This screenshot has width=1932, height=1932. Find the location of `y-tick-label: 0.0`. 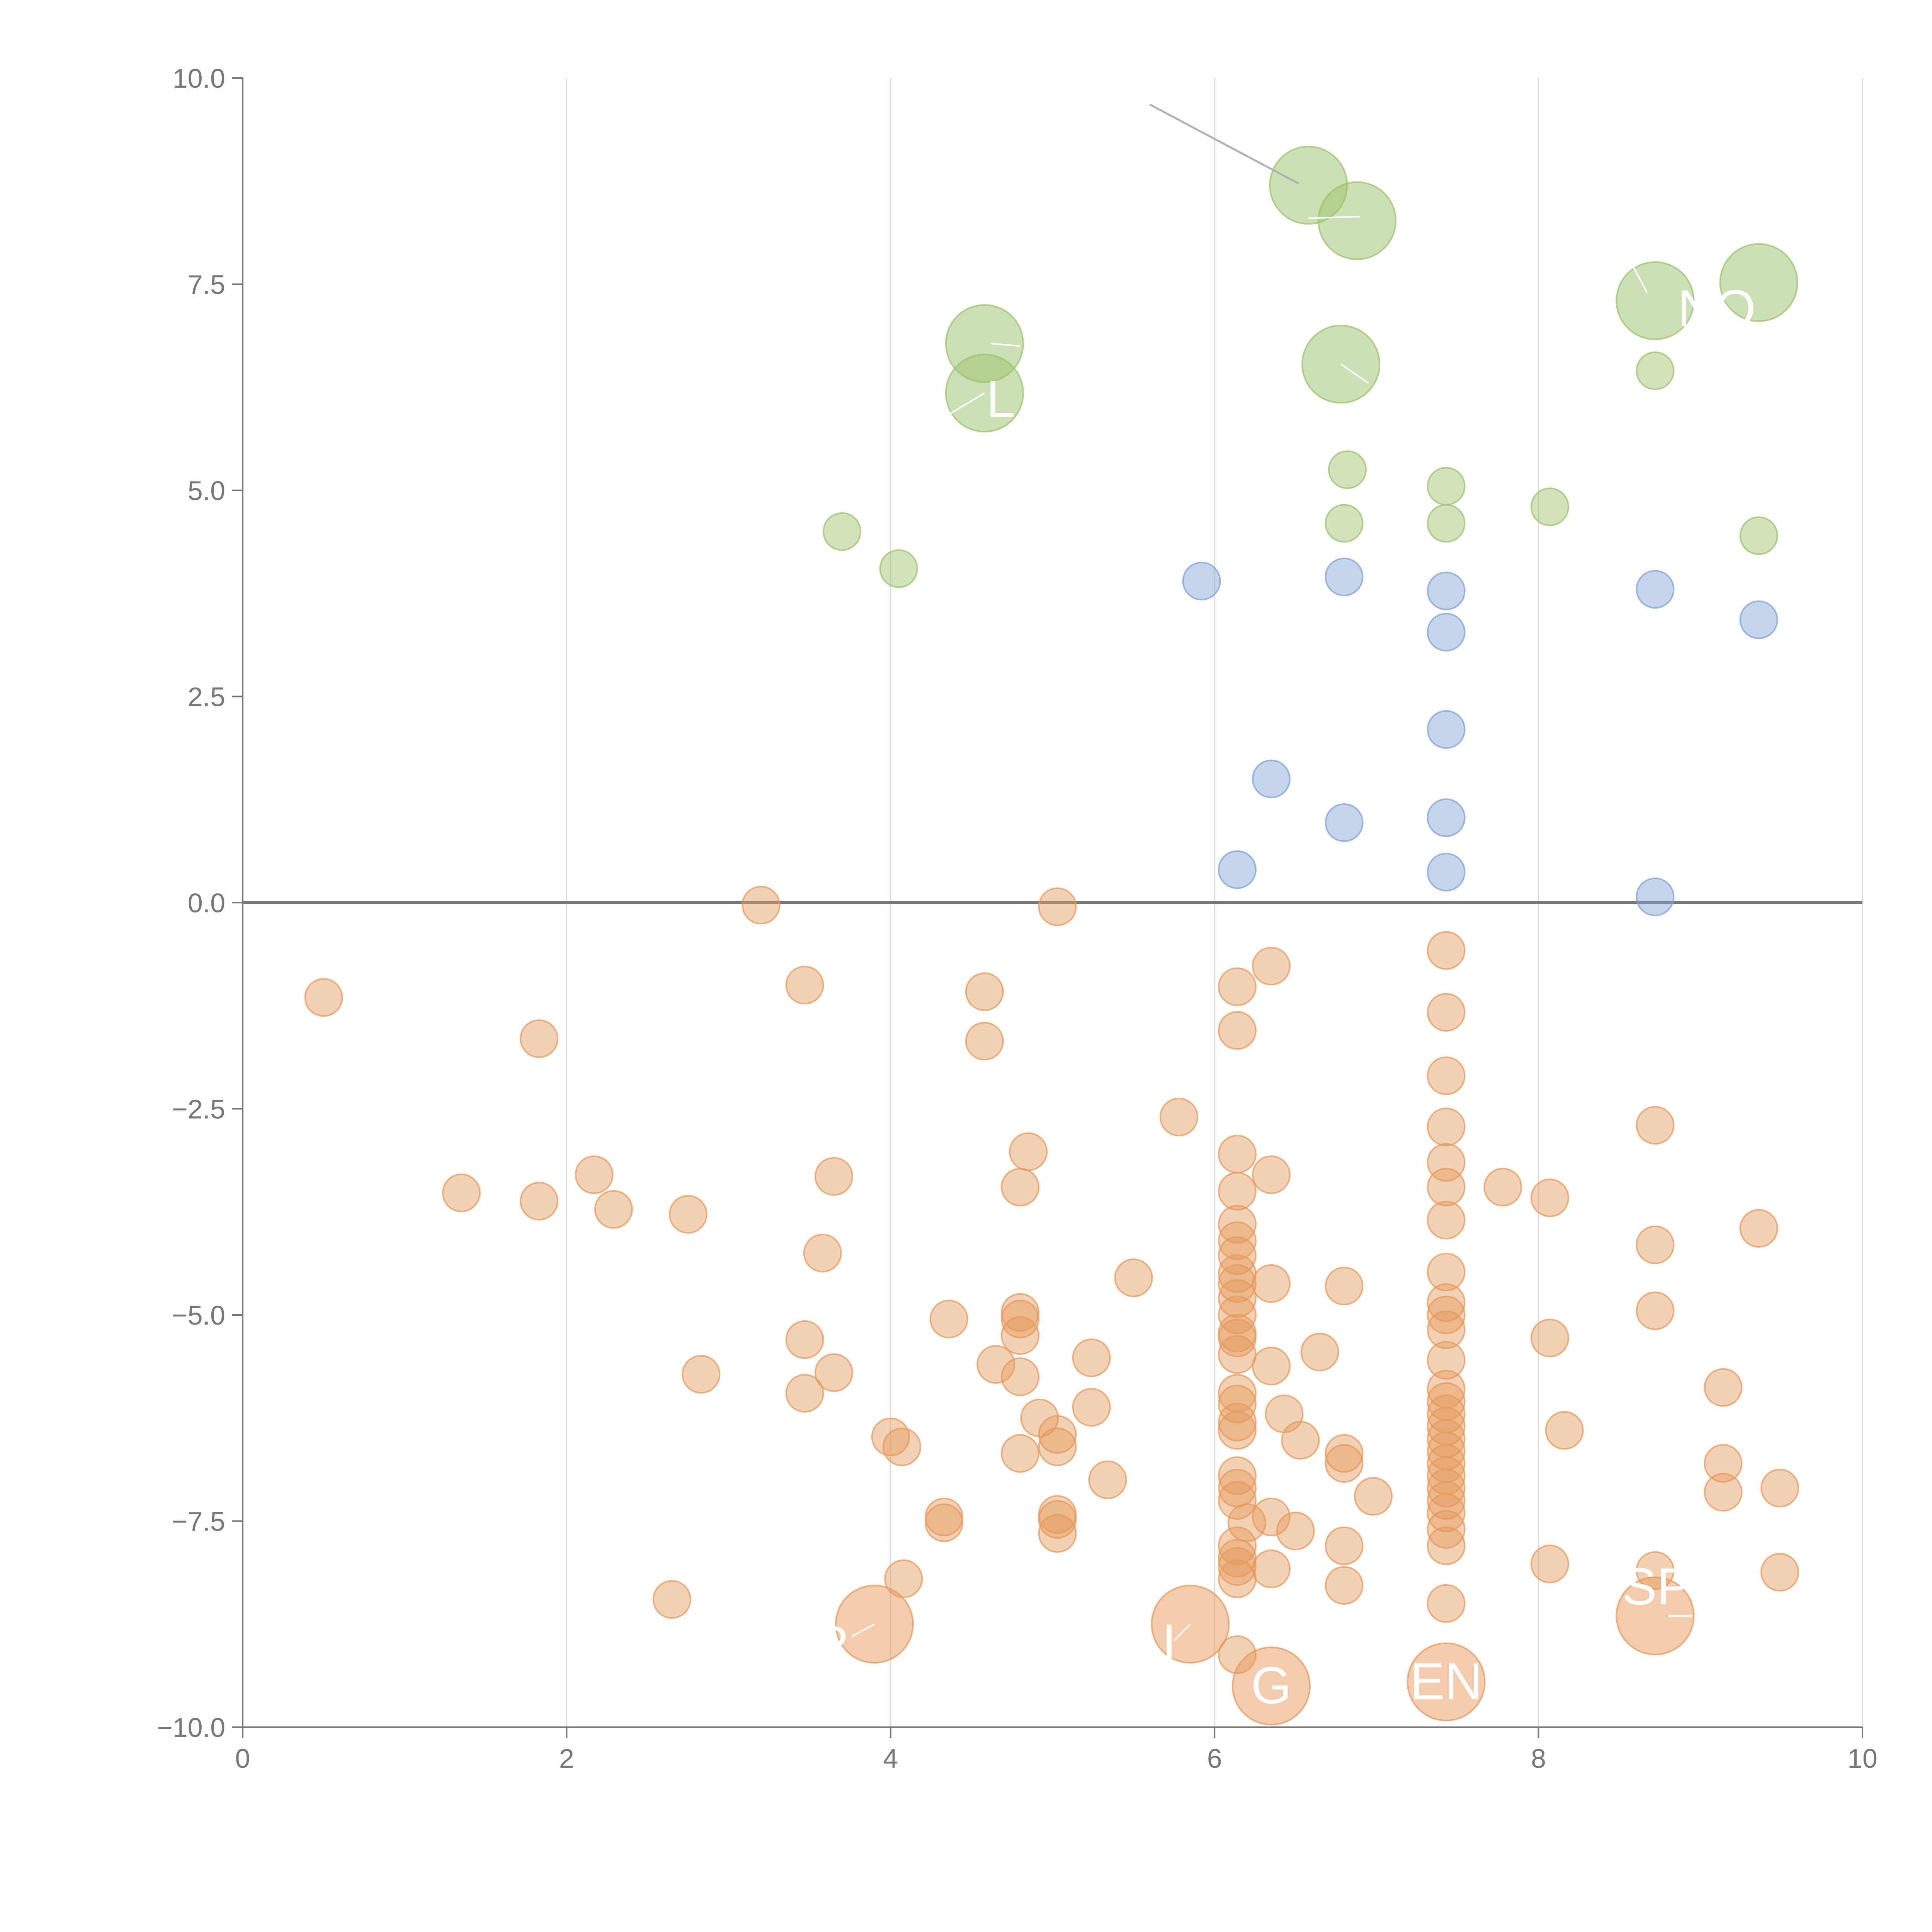

y-tick-label: 0.0 is located at coordinates (207, 903).